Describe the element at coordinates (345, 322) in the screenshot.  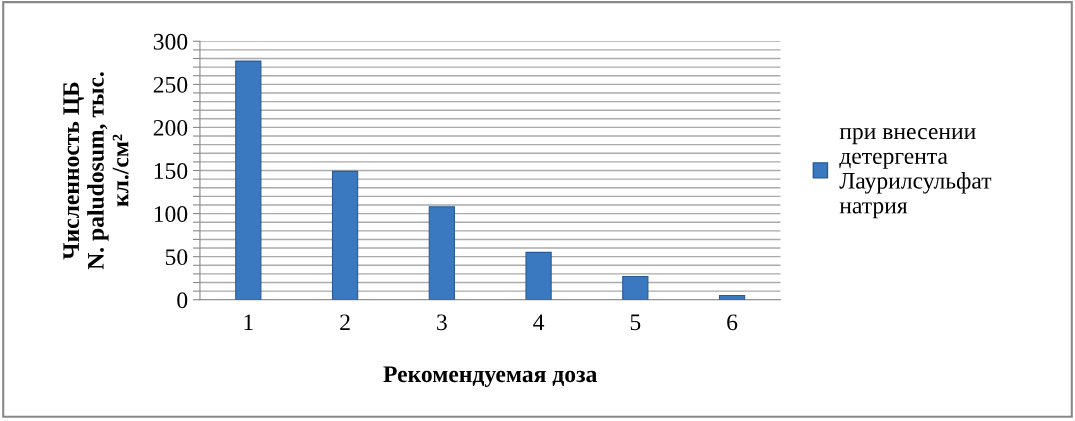
I see `x-tick-label: 2` at that location.